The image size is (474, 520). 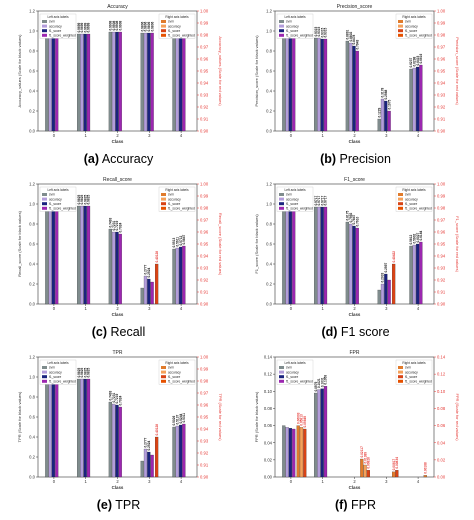 What do you see at coordinates (441, 119) in the screenshot?
I see `y2-tick-label: 0.91` at bounding box center [441, 119].